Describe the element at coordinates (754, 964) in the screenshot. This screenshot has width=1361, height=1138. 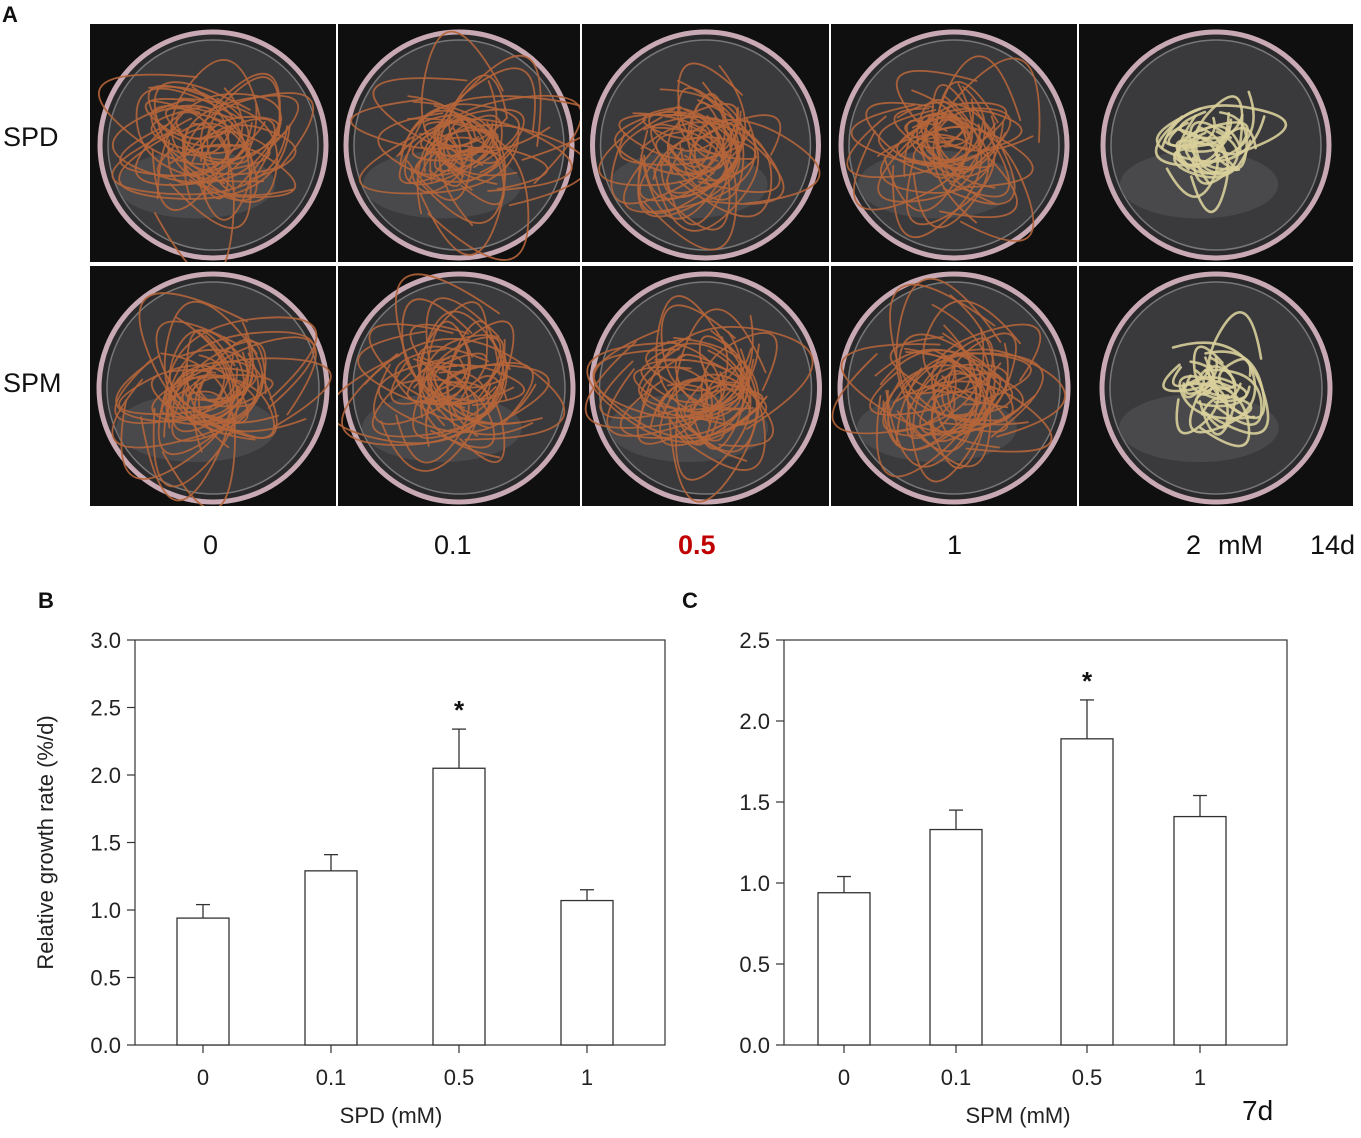
I see `y-tick-label: 0.5` at that location.